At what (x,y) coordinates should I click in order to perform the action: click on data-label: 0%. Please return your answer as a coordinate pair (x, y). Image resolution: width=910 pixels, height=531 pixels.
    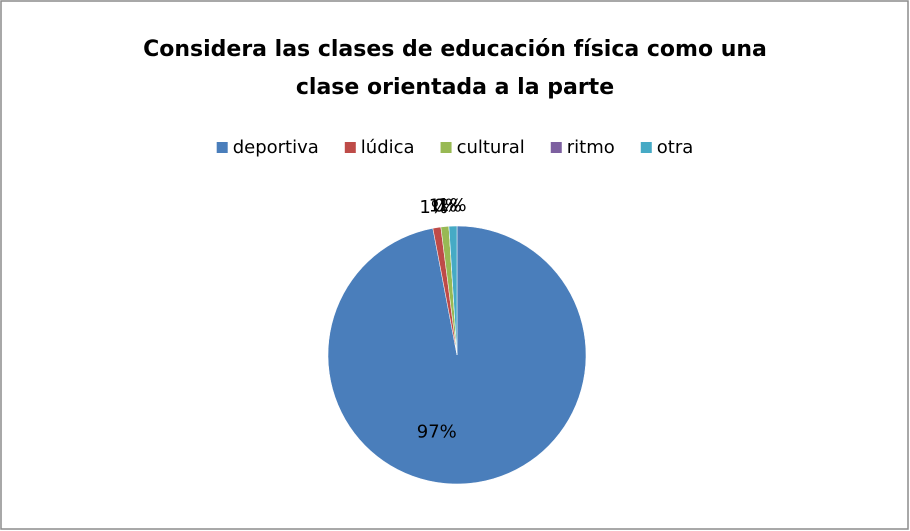
    Looking at the image, I should click on (447, 205).